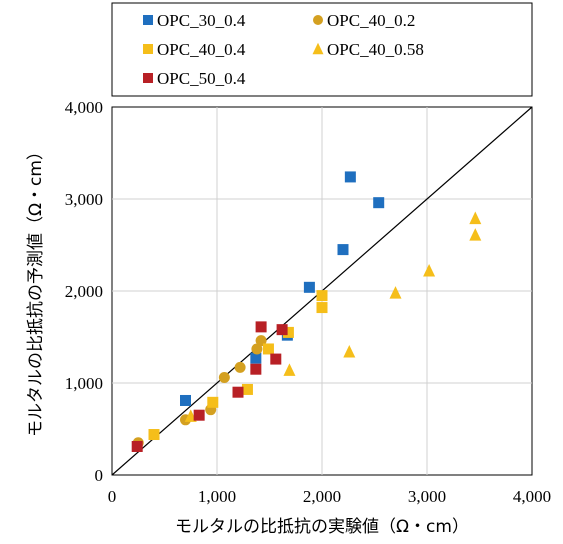 This screenshot has height=544, width=563. Describe the element at coordinates (84, 107) in the screenshot. I see `y-tick-label: 4,000` at that location.